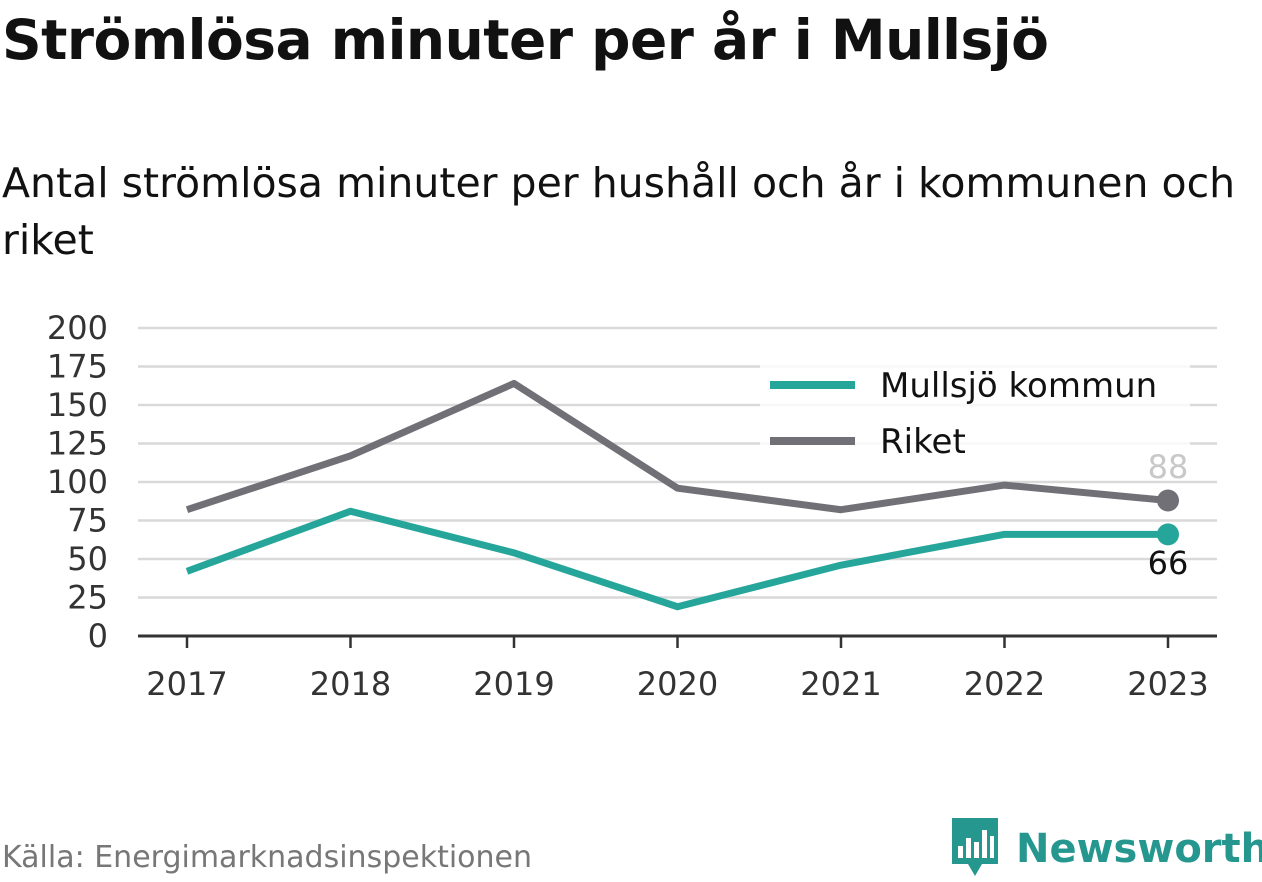 This screenshot has width=1262, height=882. I want to click on x-tick-label: 2021, so click(840, 684).